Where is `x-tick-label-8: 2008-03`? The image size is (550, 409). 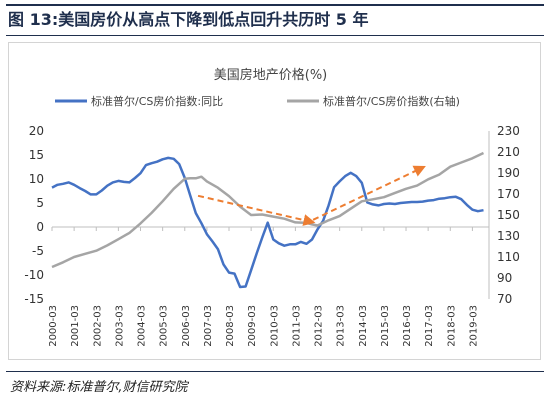
x-tick-label-8: 2008-03 is located at coordinates (230, 326).